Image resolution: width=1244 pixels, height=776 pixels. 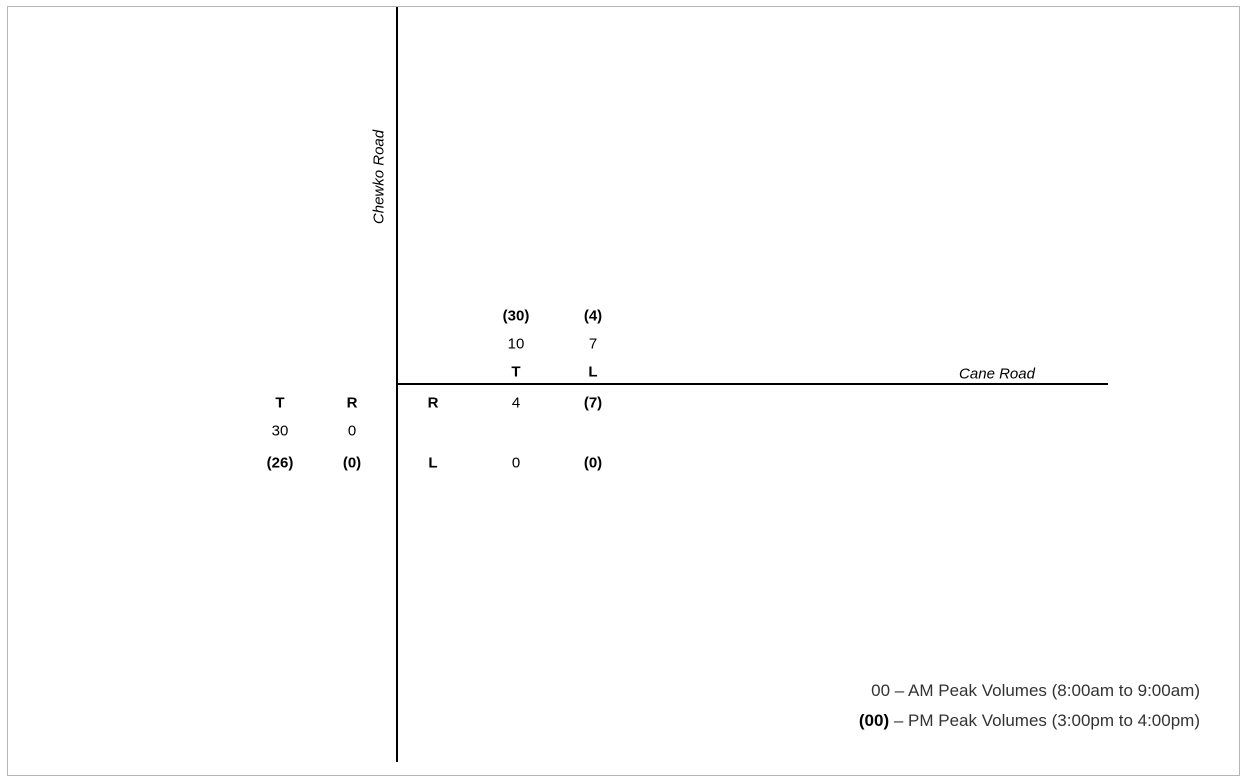 I want to click on chewko-road-label: Chewko Road, so click(x=379, y=177).